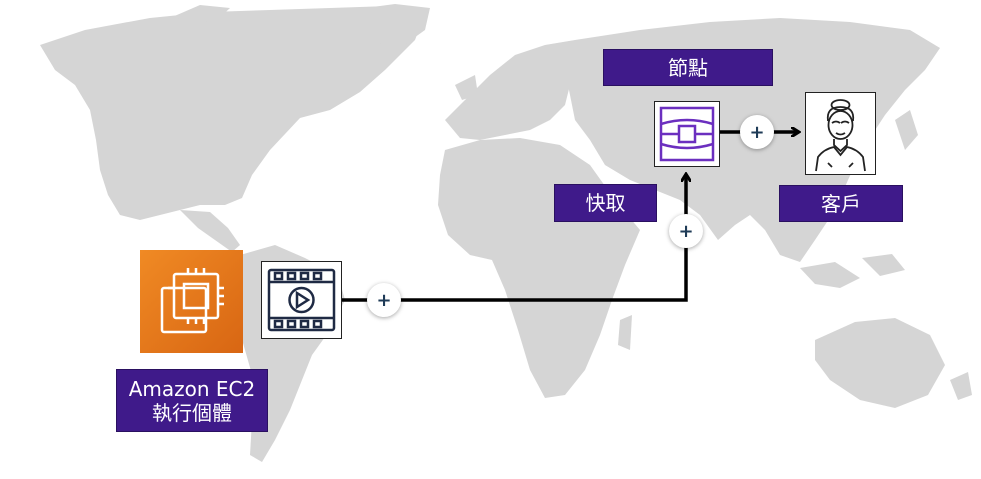  What do you see at coordinates (192, 388) in the screenshot?
I see `ec2-label-line1: Amazon EC2` at bounding box center [192, 388].